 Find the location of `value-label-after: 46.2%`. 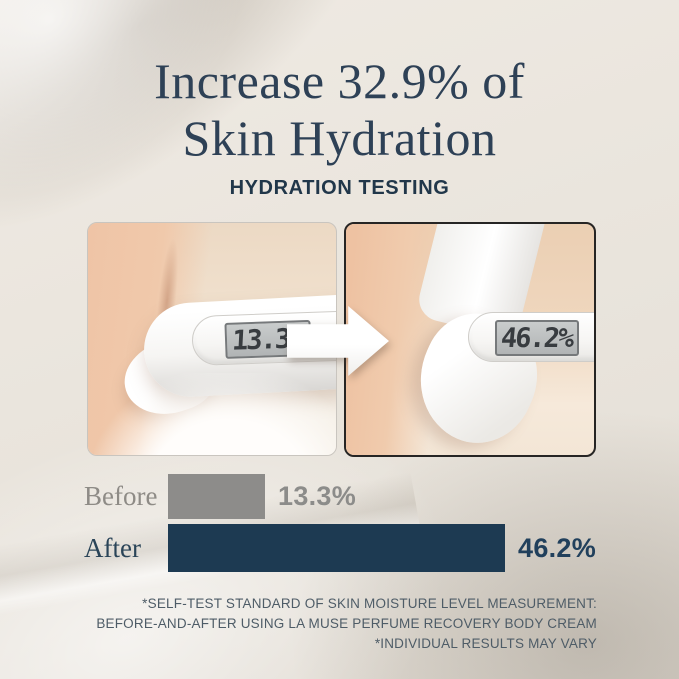

value-label-after: 46.2% is located at coordinates (557, 547).